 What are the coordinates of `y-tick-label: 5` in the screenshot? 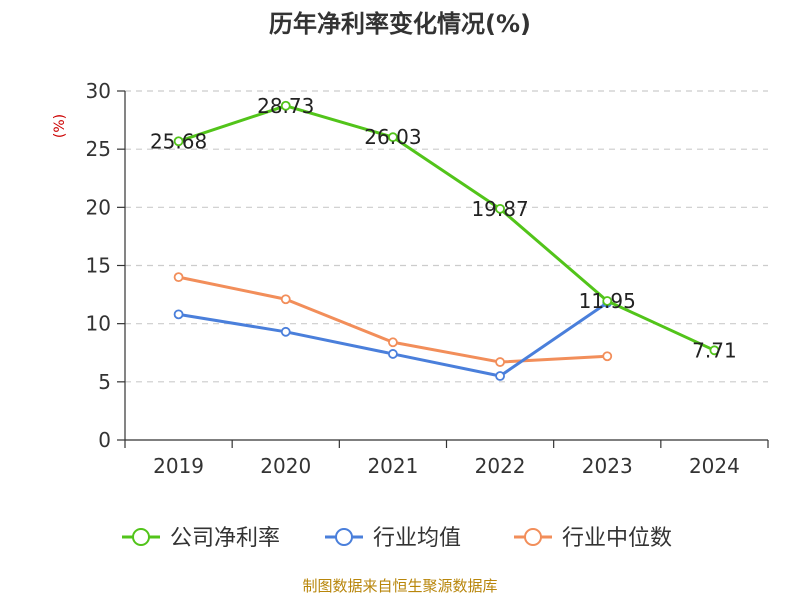 It's located at (104, 382).